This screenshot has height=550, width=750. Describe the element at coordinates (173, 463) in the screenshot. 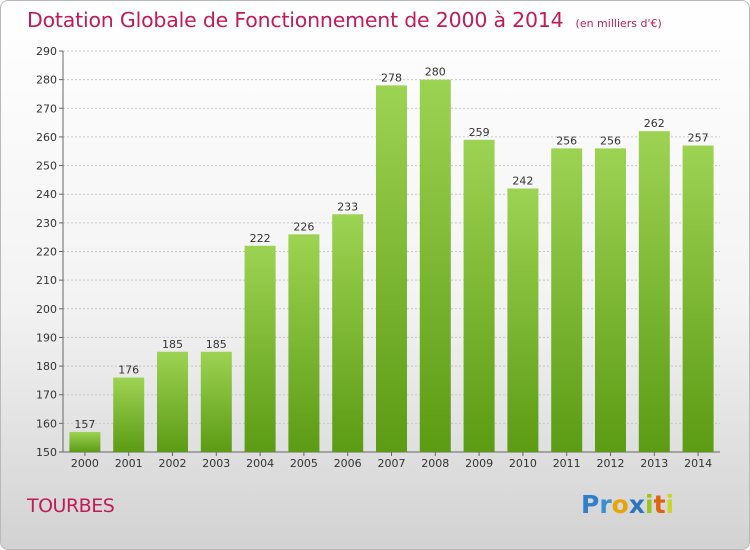

I see `x-tick-label: 2002` at that location.